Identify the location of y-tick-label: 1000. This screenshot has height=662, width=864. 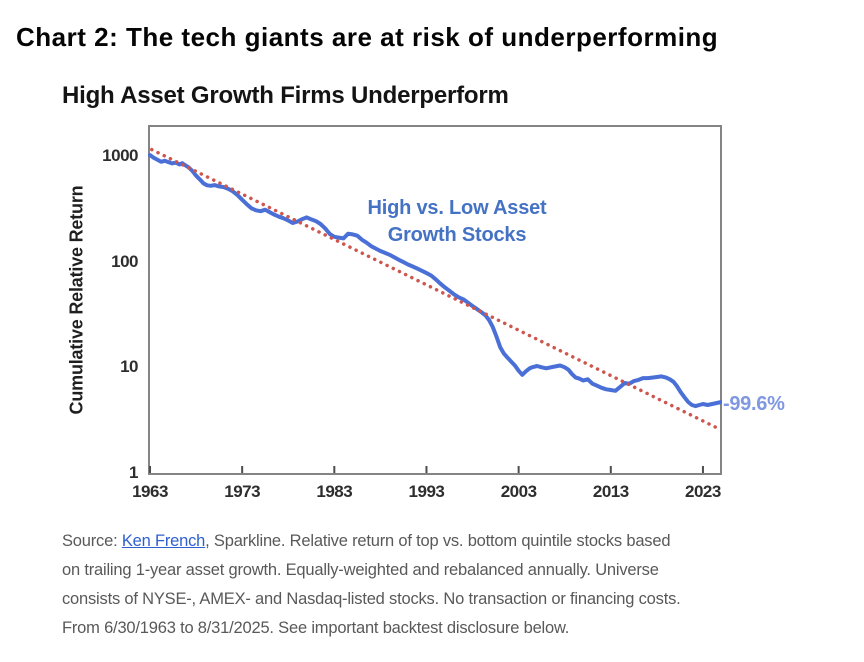
(120, 155).